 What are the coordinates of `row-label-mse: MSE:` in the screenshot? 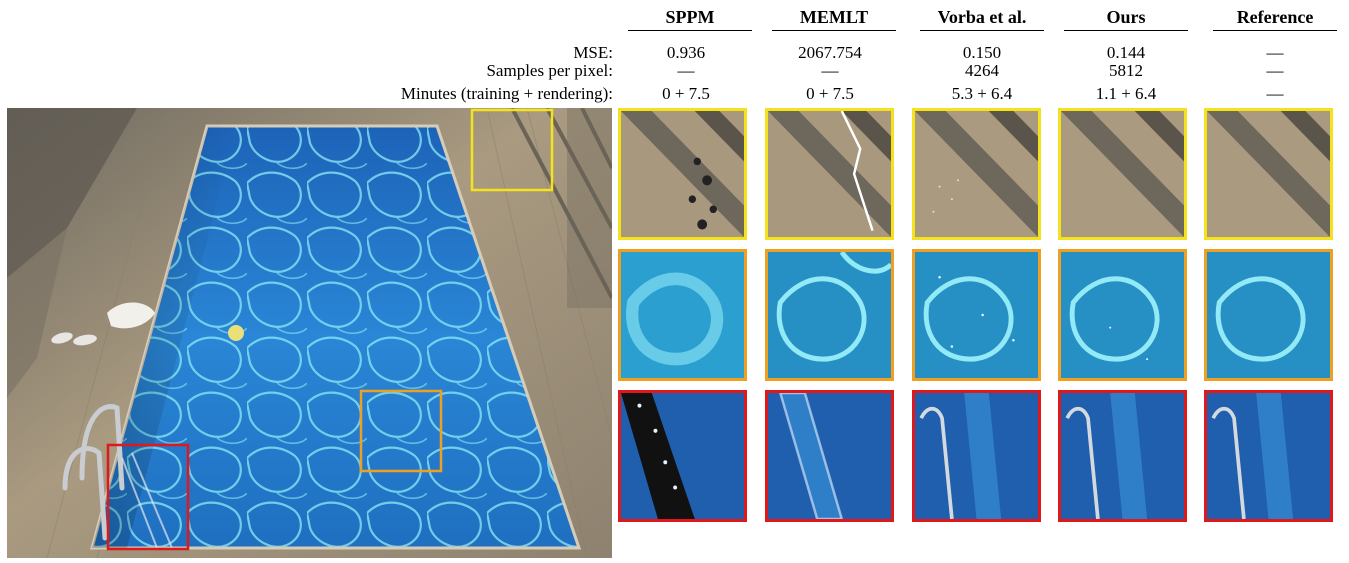 It's located at (593, 52).